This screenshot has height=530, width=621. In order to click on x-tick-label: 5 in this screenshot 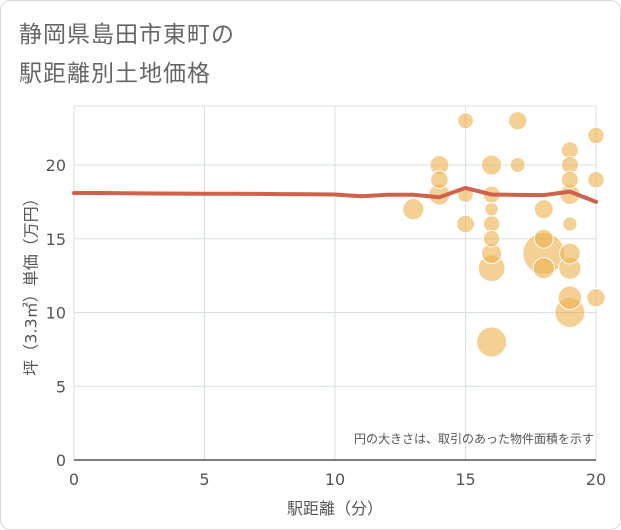, I will do `click(204, 479)`.